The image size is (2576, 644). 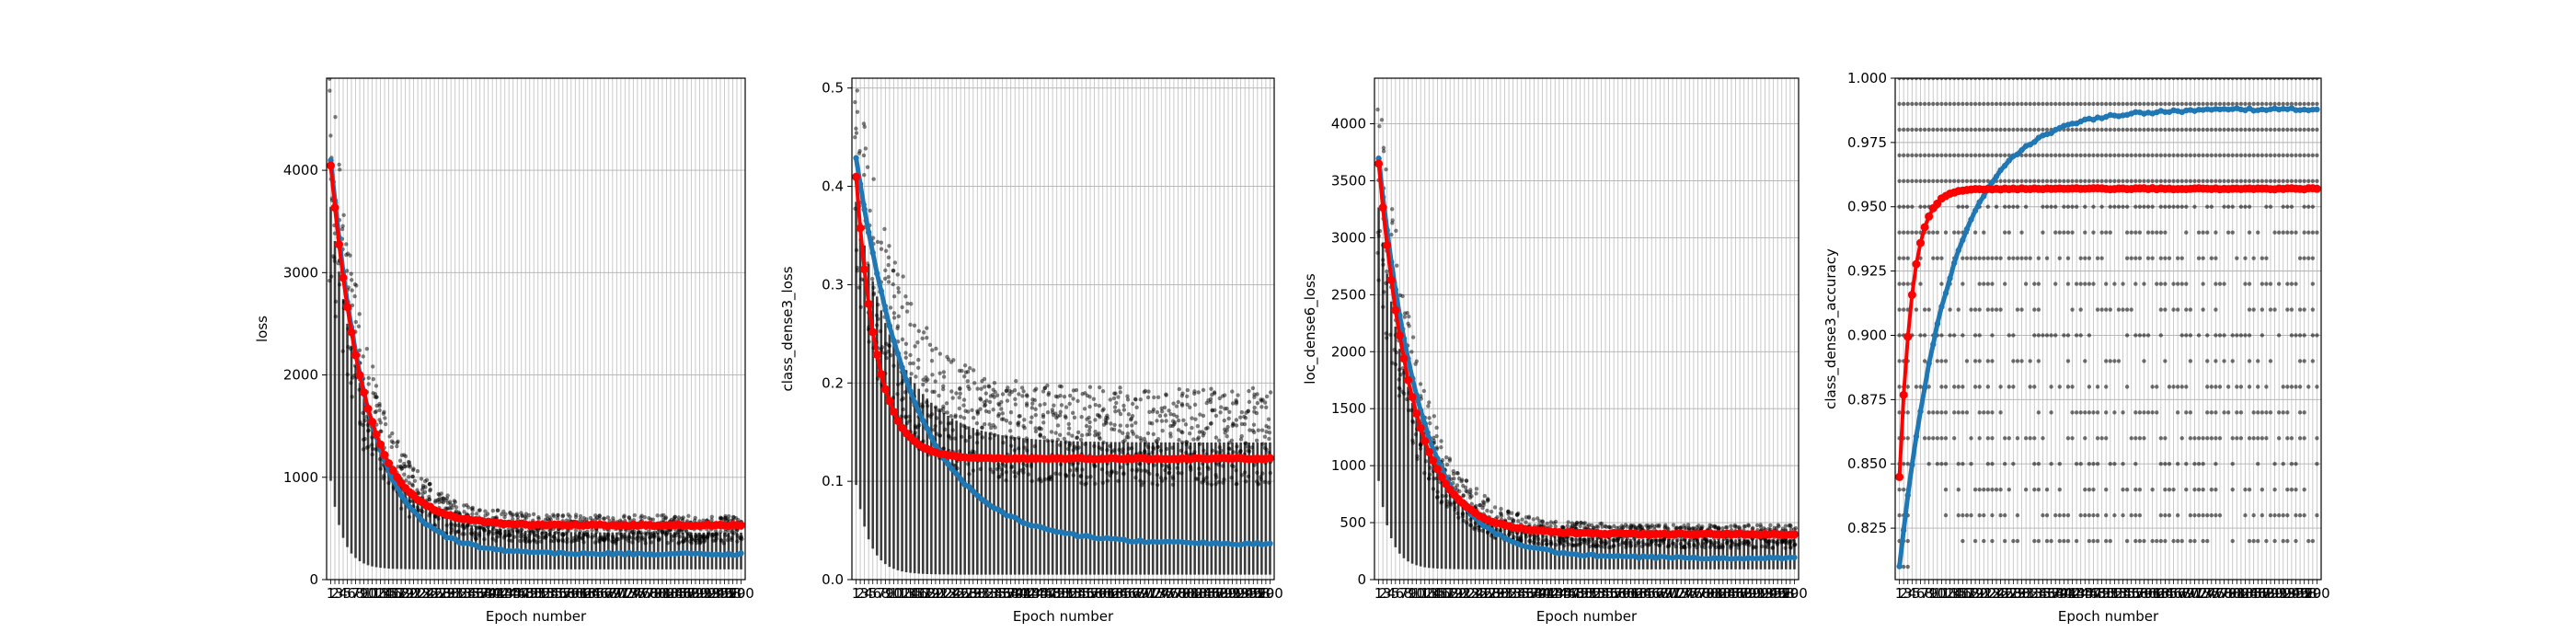 I want to click on x-tick-label: 17, so click(x=397, y=593).